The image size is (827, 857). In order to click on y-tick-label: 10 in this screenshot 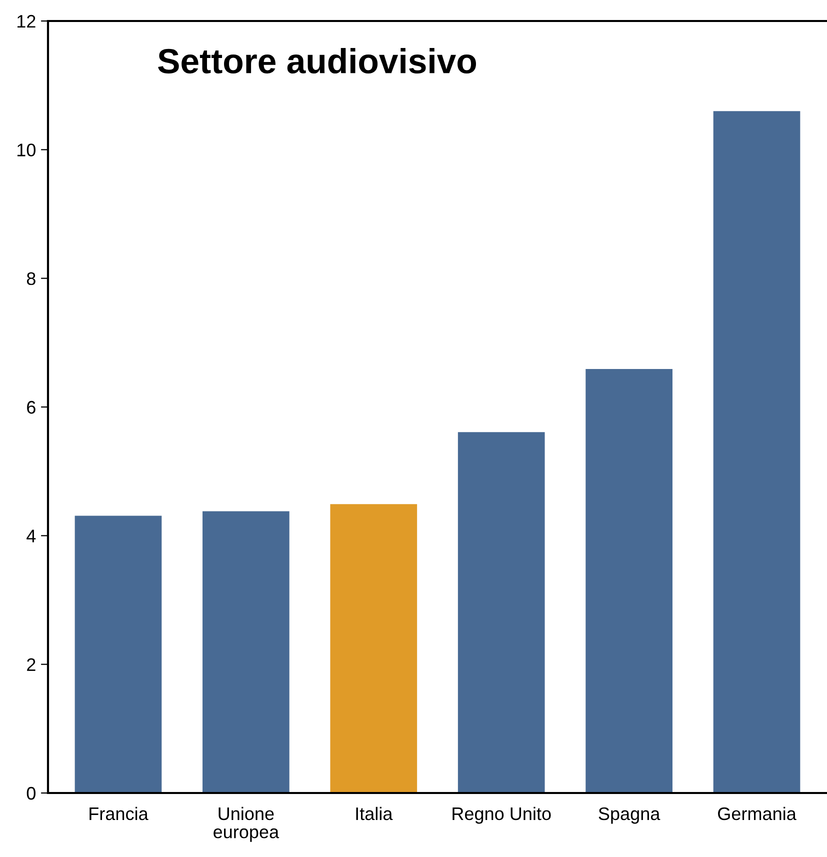, I will do `click(26, 150)`.